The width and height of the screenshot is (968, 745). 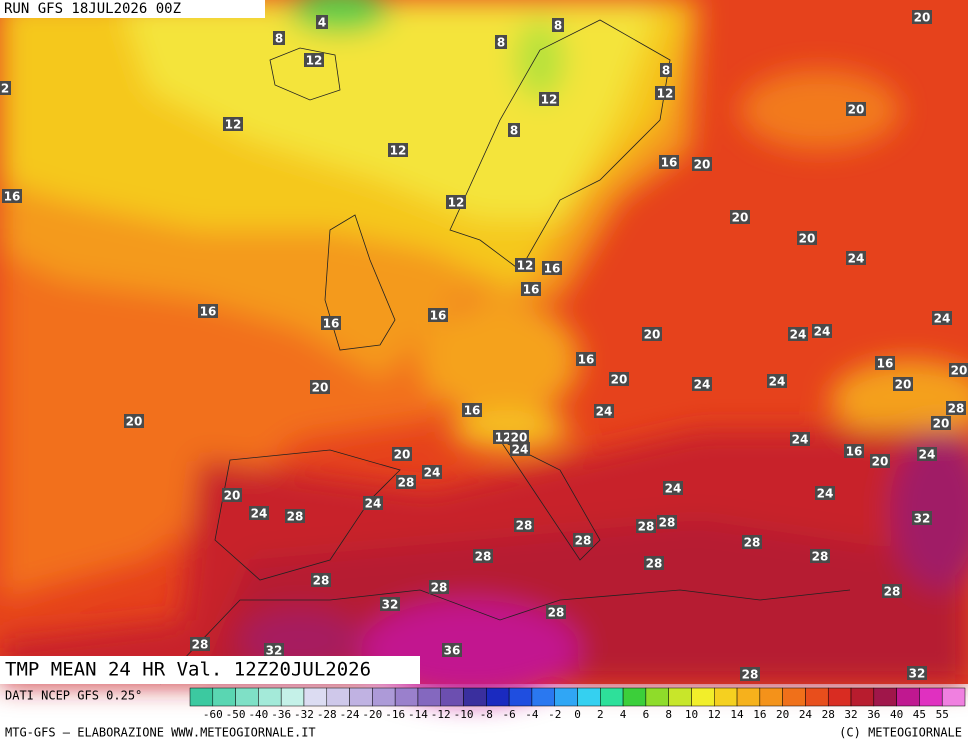 I want to click on contour-label: 36, so click(x=452, y=651).